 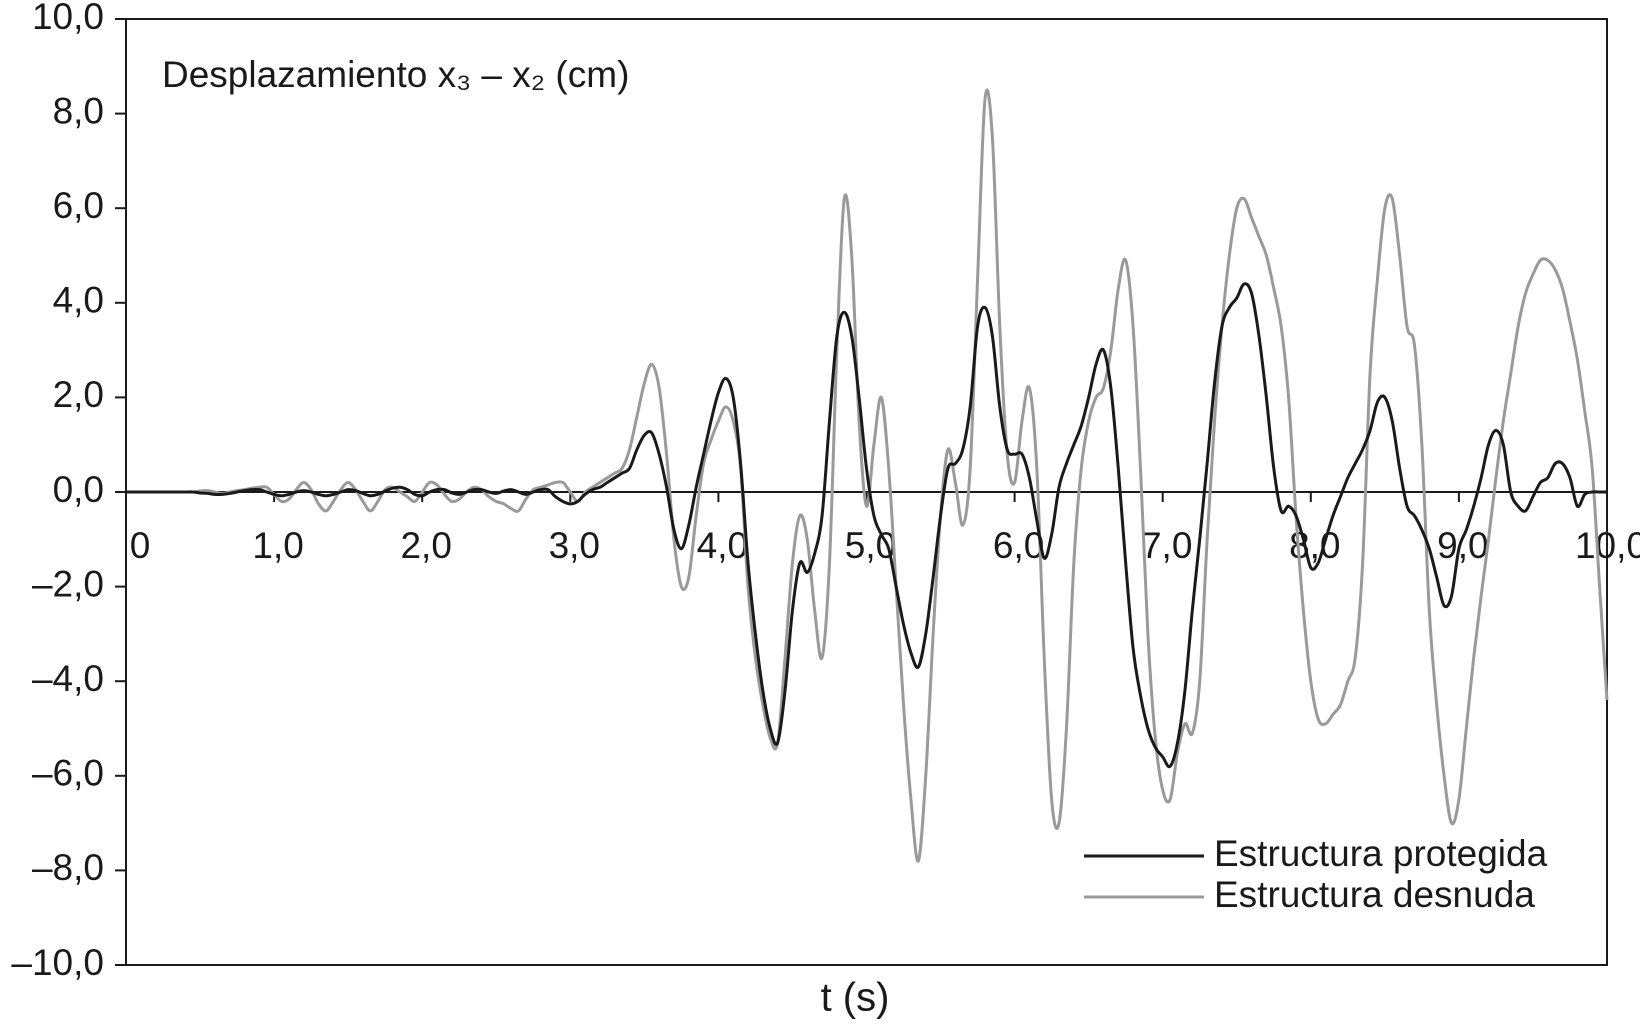 What do you see at coordinates (395, 74) in the screenshot?
I see `chart-title: Desplazamiento x₃ – x₂ (cm)` at bounding box center [395, 74].